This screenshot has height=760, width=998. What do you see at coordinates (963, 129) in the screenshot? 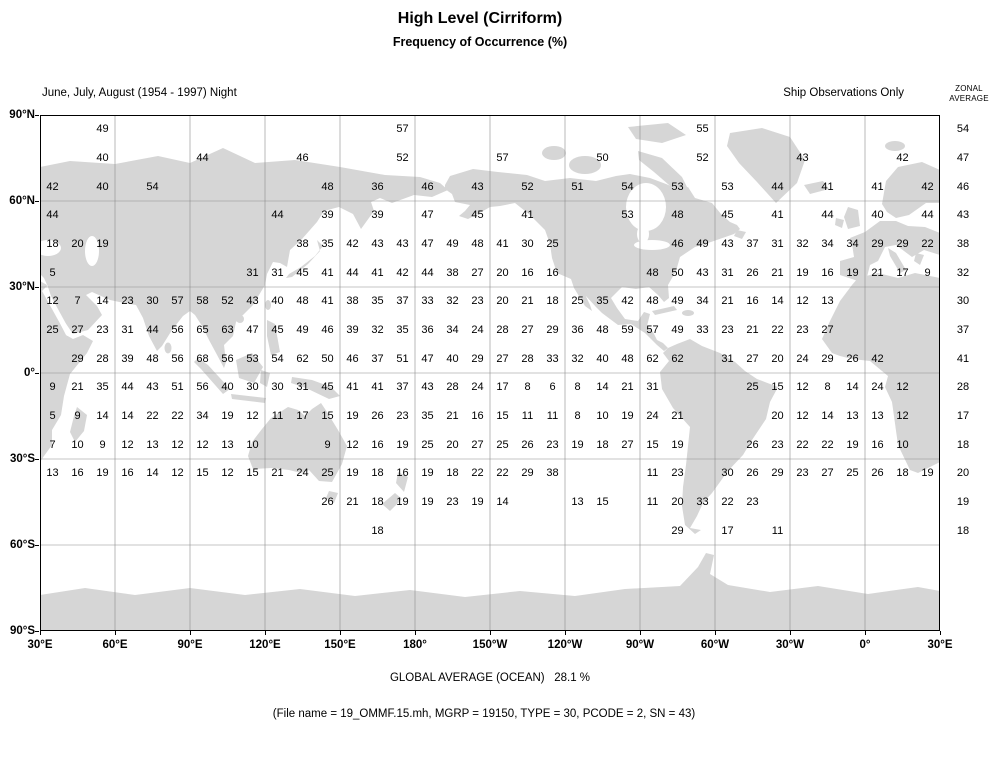
I see `zonal-average-value: 54` at bounding box center [963, 129].